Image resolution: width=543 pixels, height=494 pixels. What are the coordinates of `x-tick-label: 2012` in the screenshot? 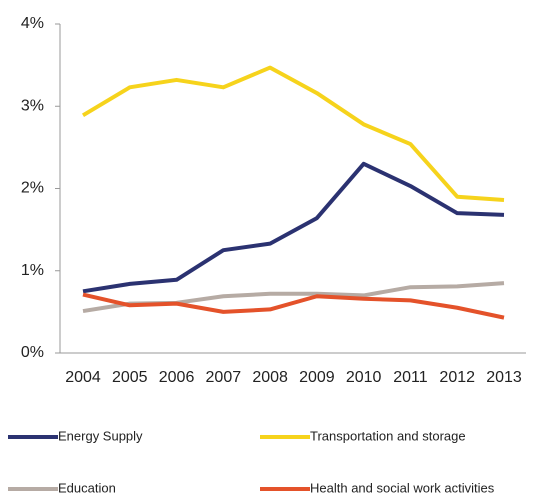 It's located at (457, 377).